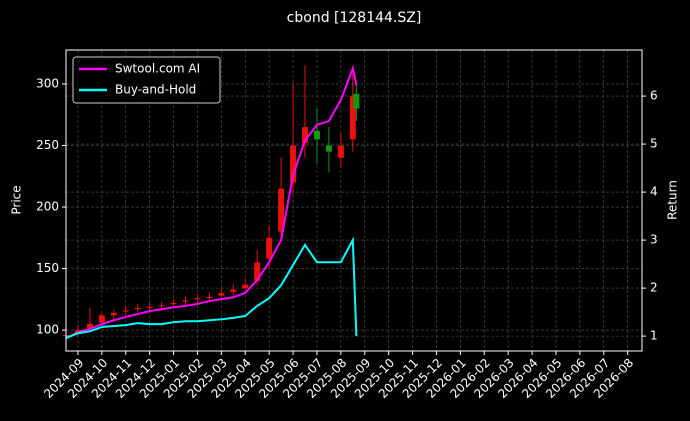 Image resolution: width=690 pixels, height=421 pixels. Describe the element at coordinates (47, 330) in the screenshot. I see `y-tick-label: 100` at that location.